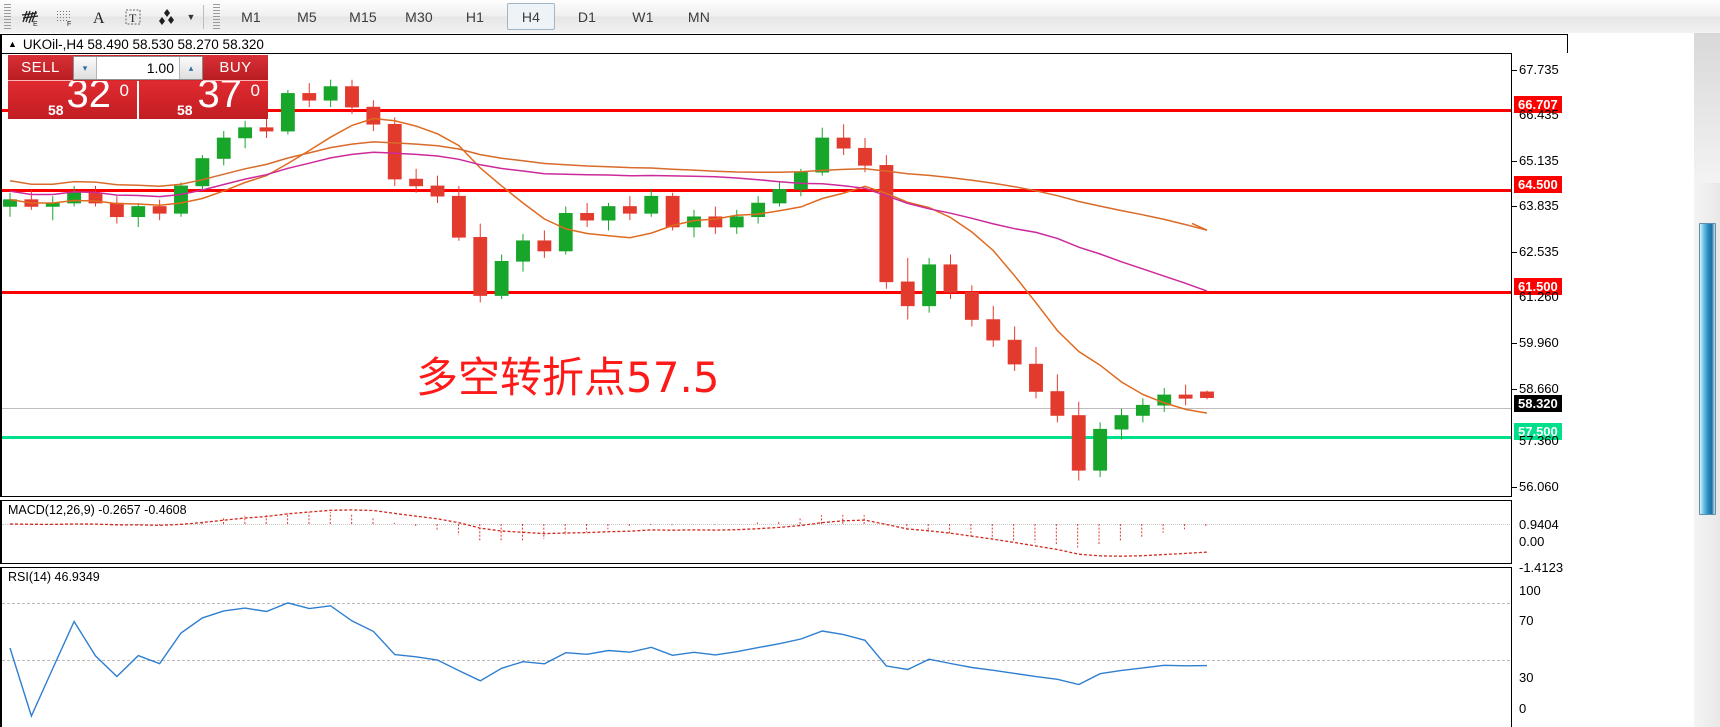 This screenshot has height=727, width=1720. What do you see at coordinates (203, 16) in the screenshot?
I see `toolbar-separator` at bounding box center [203, 16].